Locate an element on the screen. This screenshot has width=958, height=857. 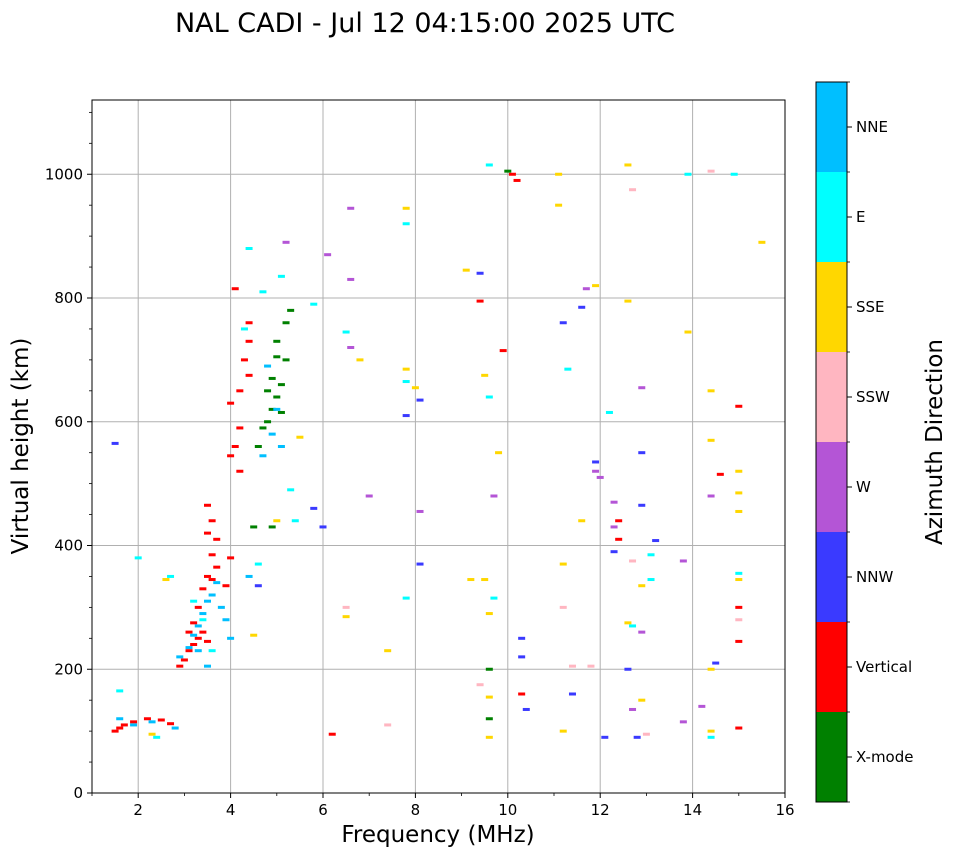
x-axis-label: Frequency (MHz) is located at coordinates (437, 835).